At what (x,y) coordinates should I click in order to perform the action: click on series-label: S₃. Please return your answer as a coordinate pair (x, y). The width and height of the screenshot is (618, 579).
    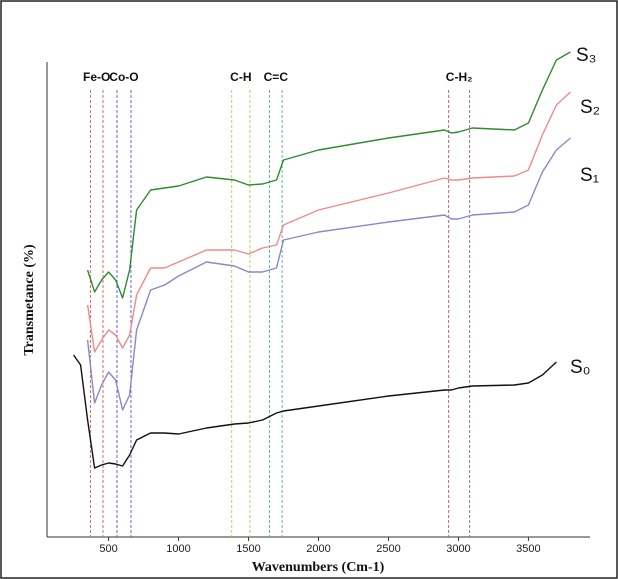
    Looking at the image, I should click on (586, 55).